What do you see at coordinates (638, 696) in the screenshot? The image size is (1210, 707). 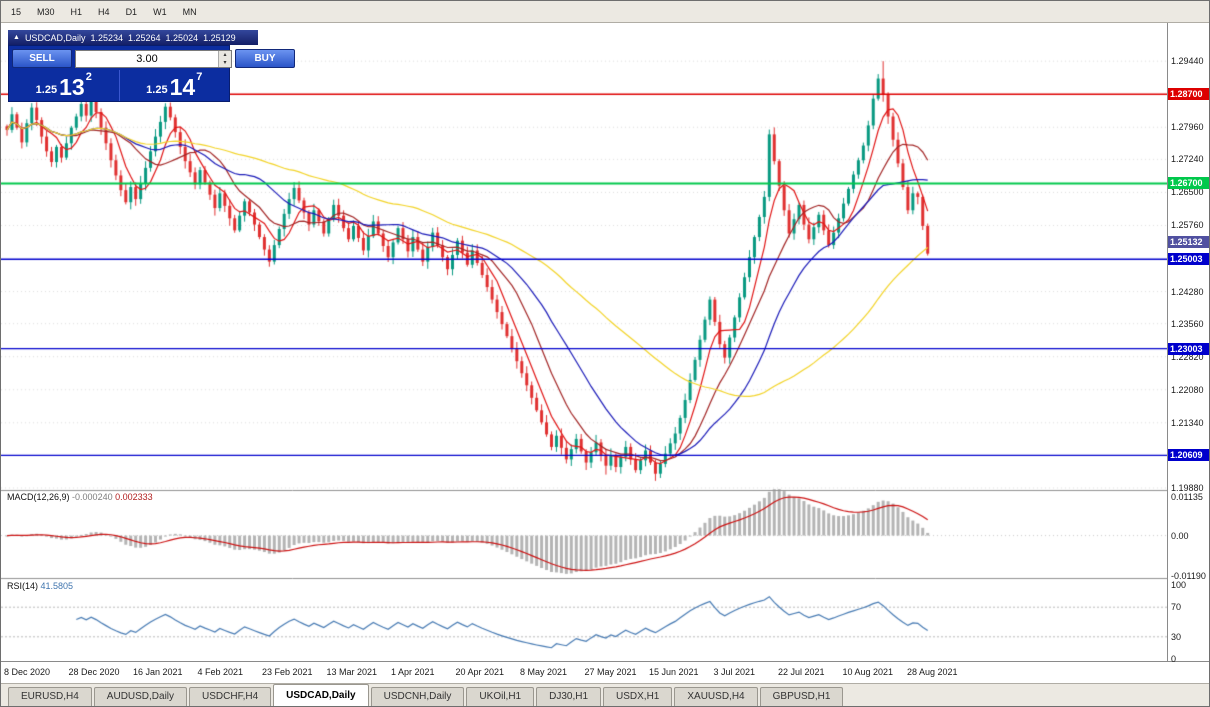 I see `tab-usdx-h1: USDX,H1` at bounding box center [638, 696].